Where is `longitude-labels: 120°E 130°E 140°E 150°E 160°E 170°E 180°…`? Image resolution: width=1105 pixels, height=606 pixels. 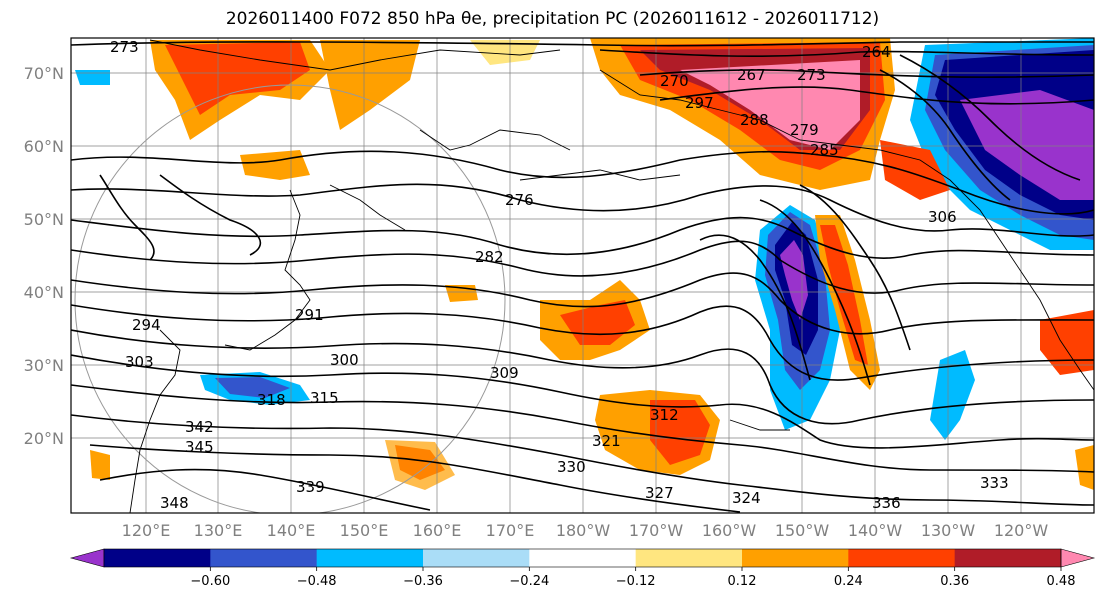 longitude-labels: 120°E 130°E 140°E 150°E 160°E 170°E 180°… is located at coordinates (585, 530).